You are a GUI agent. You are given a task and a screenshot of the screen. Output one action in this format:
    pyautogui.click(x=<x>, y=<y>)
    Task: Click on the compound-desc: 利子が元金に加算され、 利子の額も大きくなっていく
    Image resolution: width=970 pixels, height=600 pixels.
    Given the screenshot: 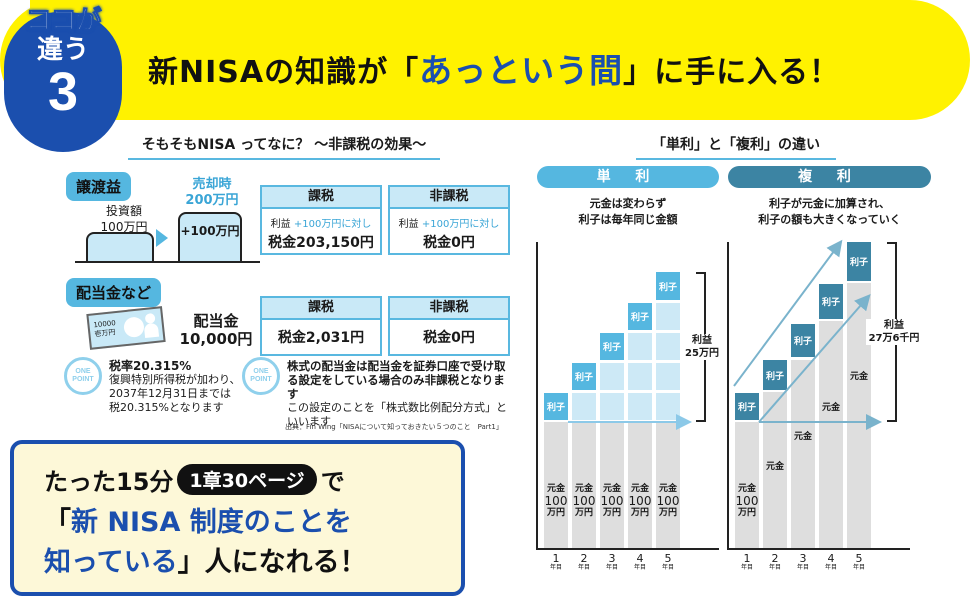 What is the action you would take?
    pyautogui.click(x=829, y=212)
    